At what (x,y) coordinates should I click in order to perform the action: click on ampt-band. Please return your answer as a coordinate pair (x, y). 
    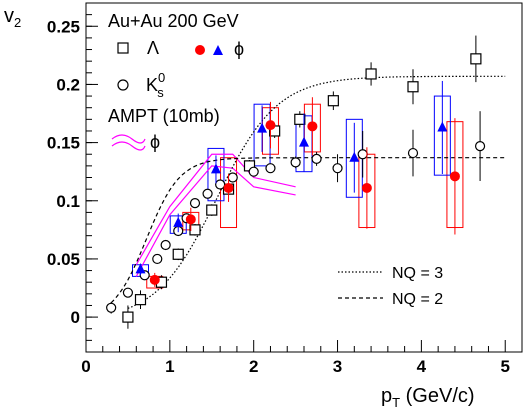
    Looking at the image, I should click on (215, 215).